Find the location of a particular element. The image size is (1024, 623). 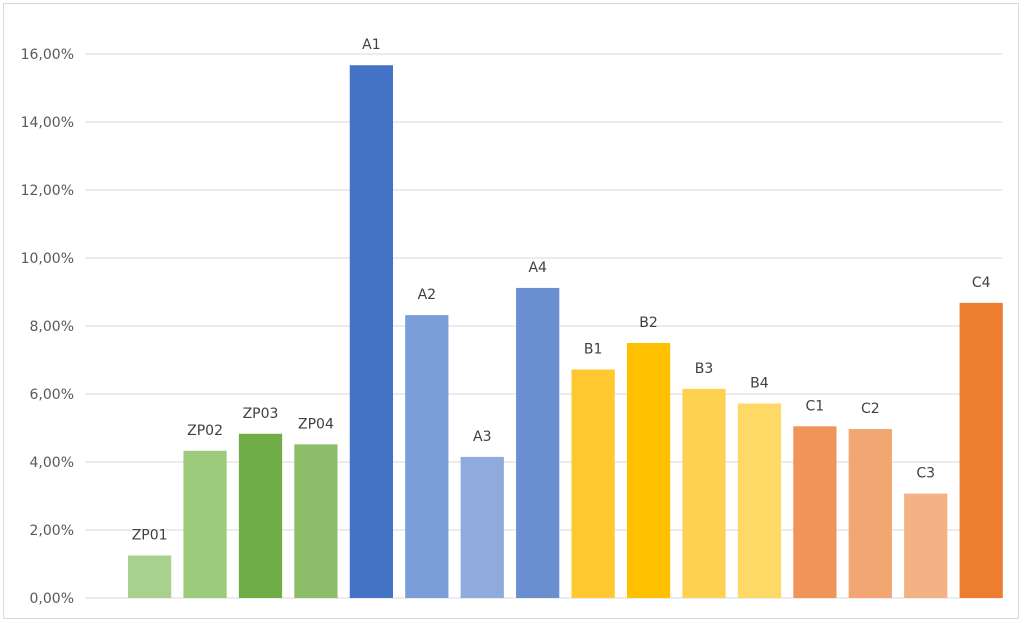

y-tick-label: 4,00% is located at coordinates (52, 463).